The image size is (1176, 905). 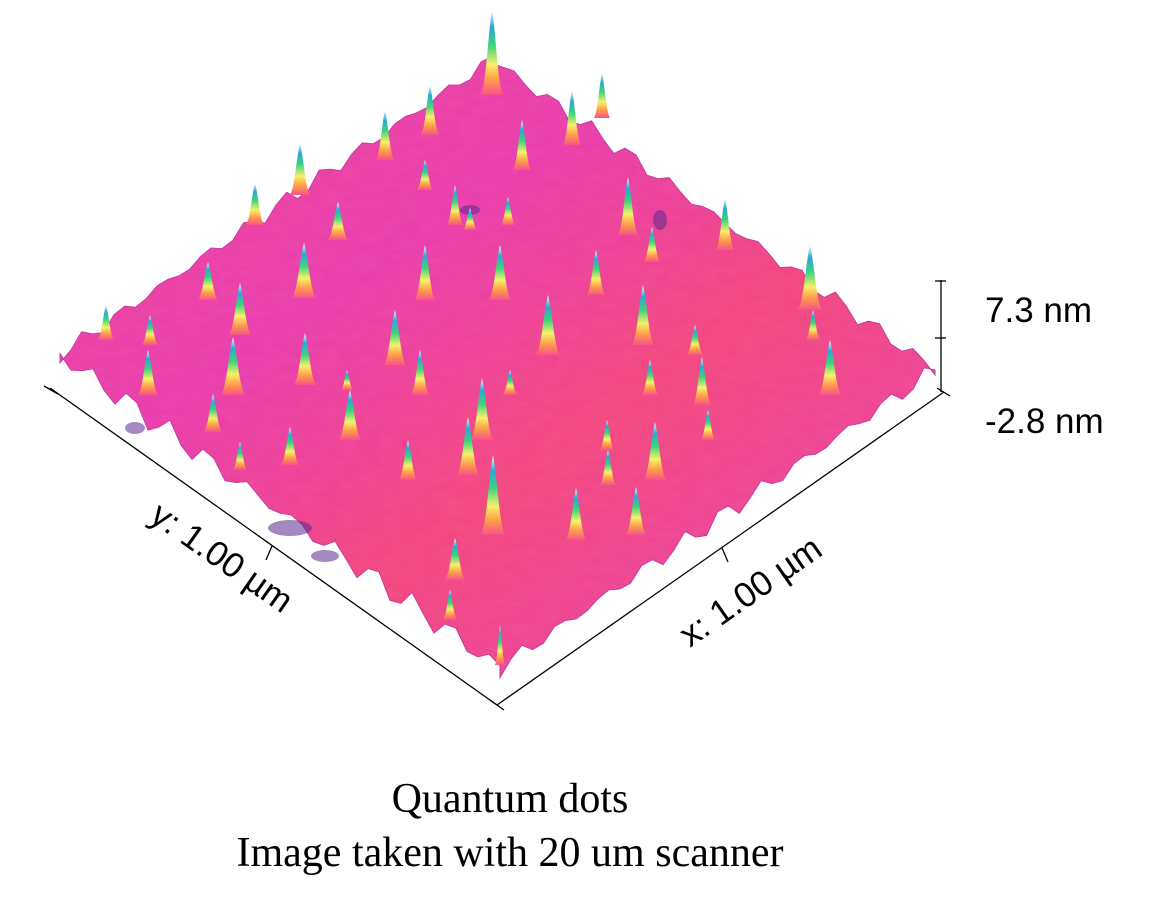 What do you see at coordinates (750, 591) in the screenshot?
I see `x-axis-label: x: 1.00 µm` at bounding box center [750, 591].